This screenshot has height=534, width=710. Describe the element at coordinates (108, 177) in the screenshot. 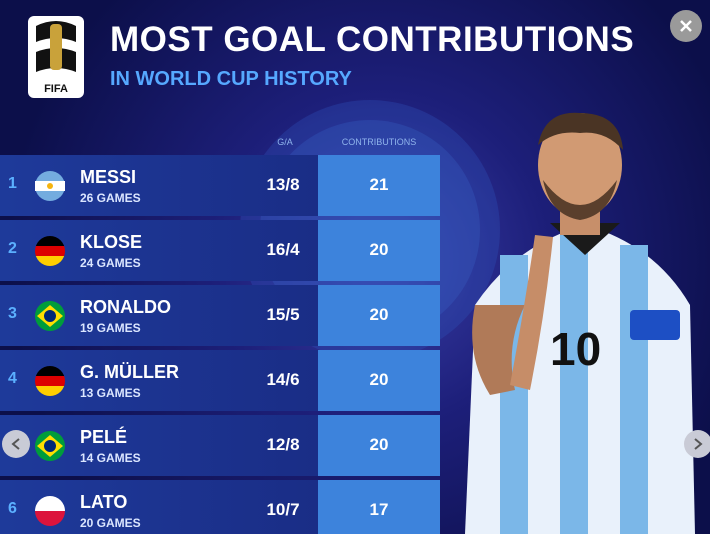

I see `player-name: MESSI` at that location.